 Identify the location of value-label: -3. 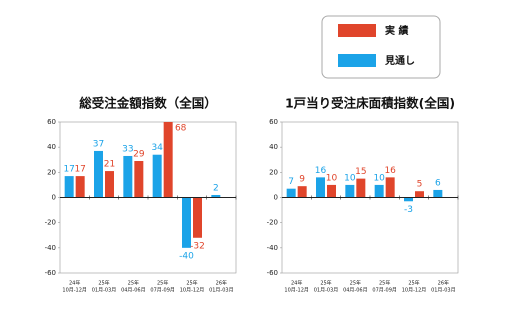
(408, 210).